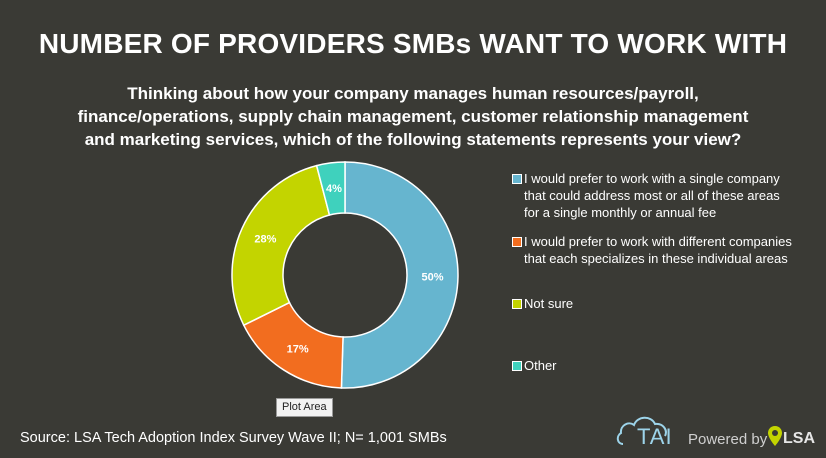 This screenshot has height=458, width=826. I want to click on legend-label: Other, so click(540, 365).